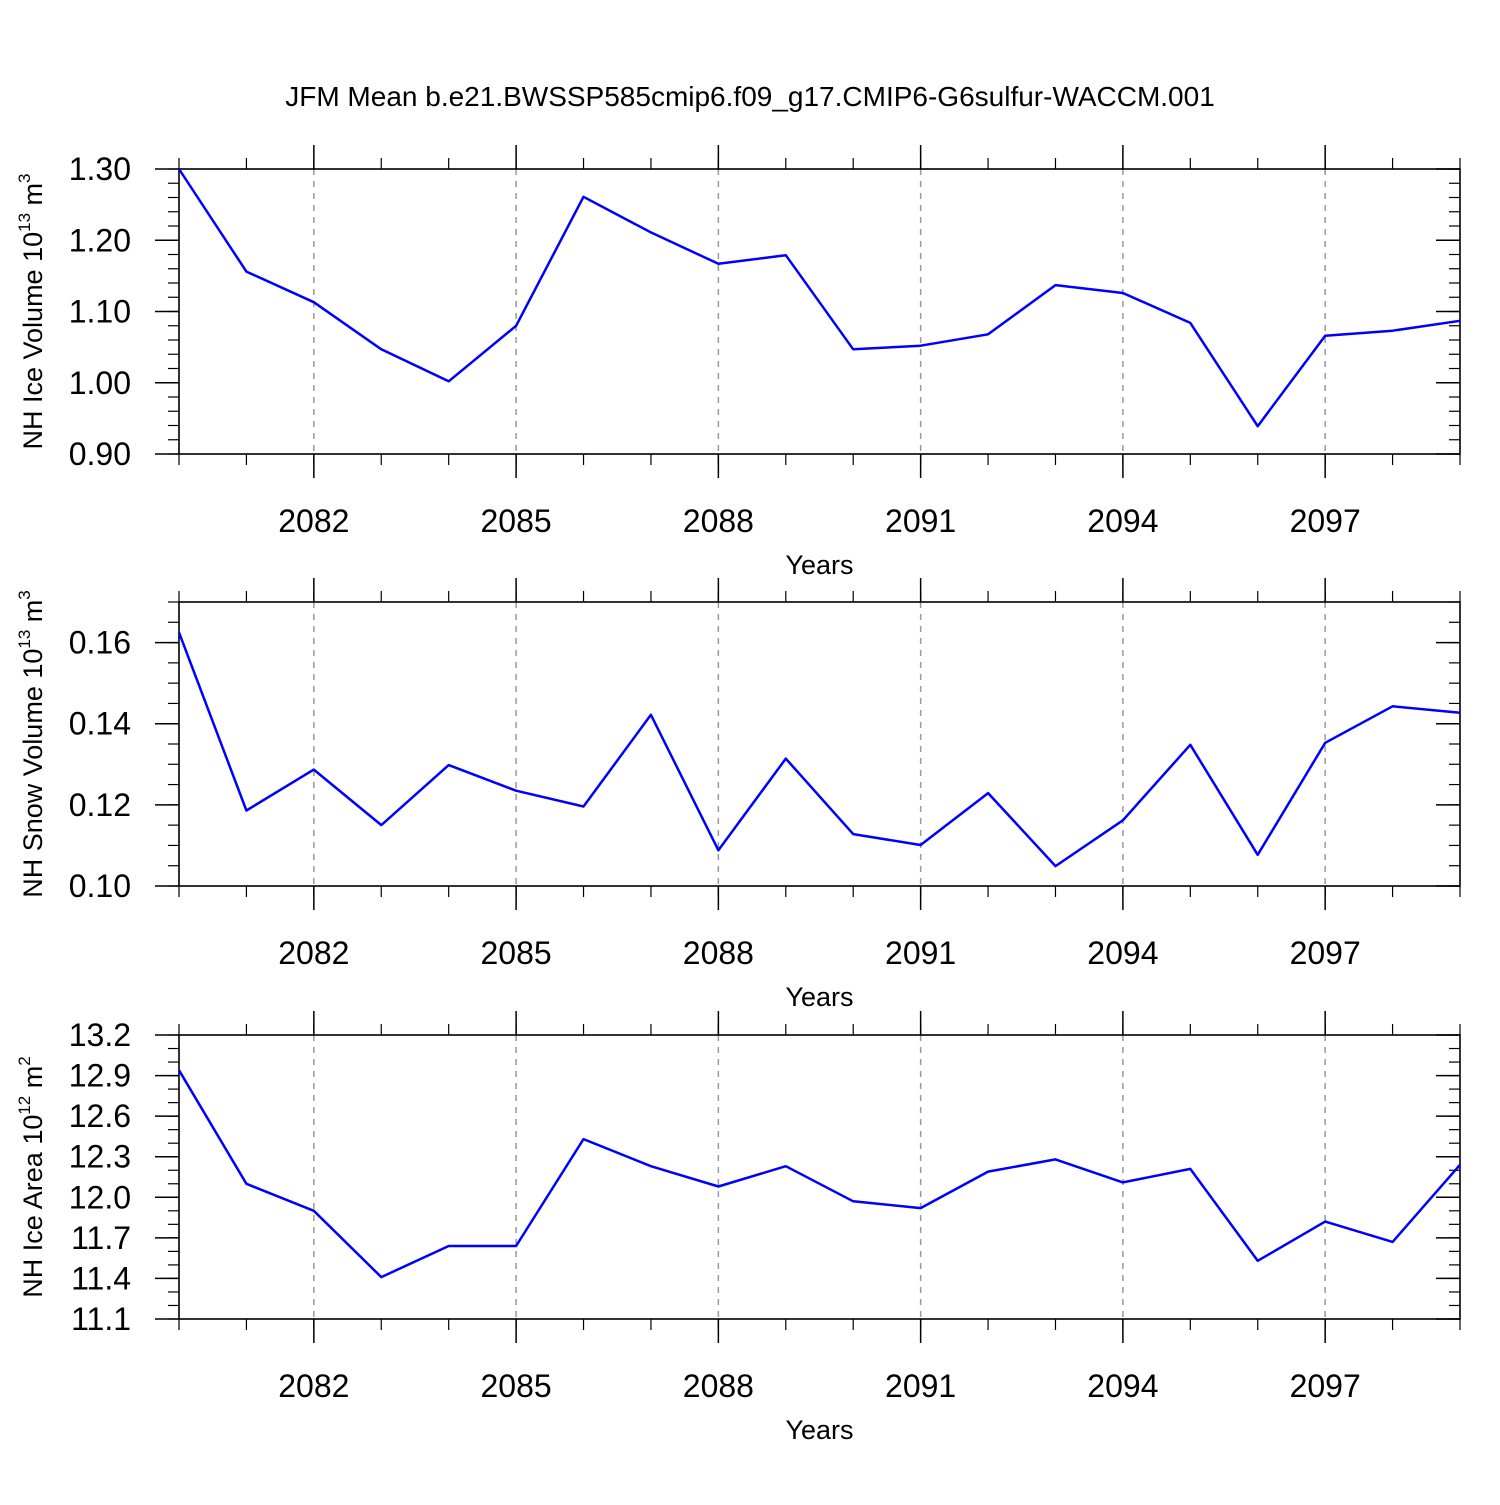 The image size is (1500, 1505). What do you see at coordinates (33, 1206) in the screenshot?
I see `y-axis-label-text: NH Ice Area 10` at bounding box center [33, 1206].